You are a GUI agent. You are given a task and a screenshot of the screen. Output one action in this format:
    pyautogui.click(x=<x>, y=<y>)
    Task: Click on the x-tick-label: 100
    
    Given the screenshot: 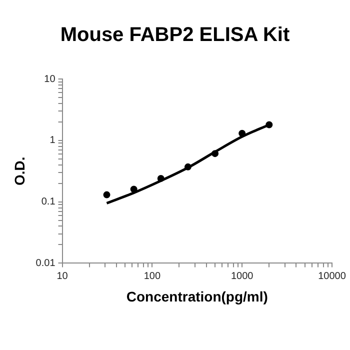 What is the action you would take?
    pyautogui.click(x=152, y=276)
    